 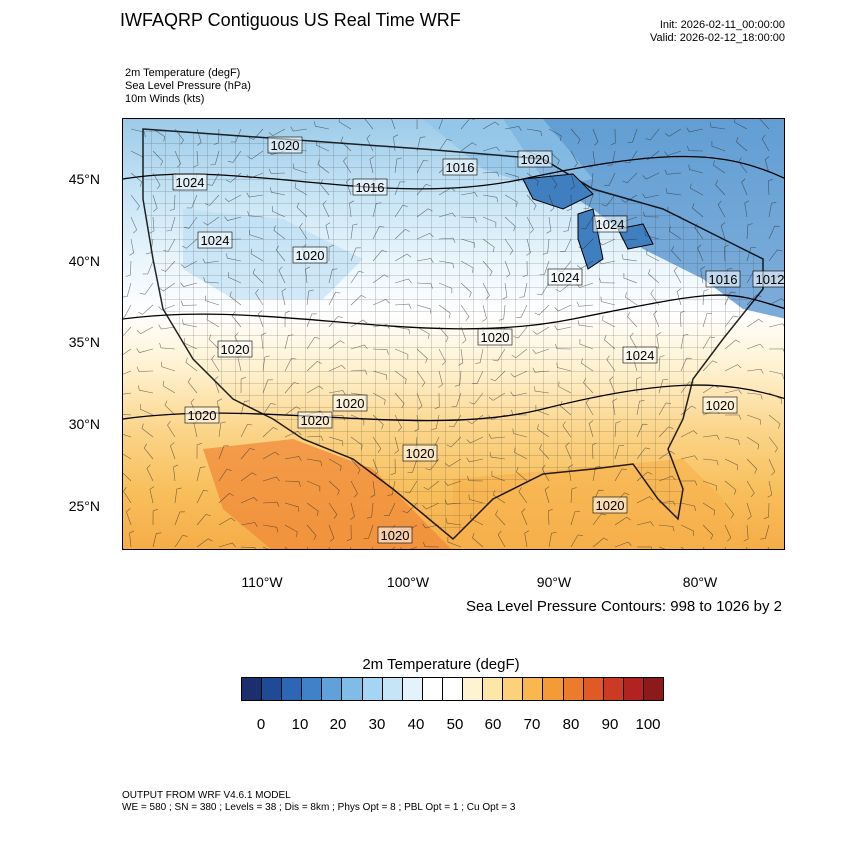 What do you see at coordinates (460, 167) in the screenshot?
I see `isobar-label: 1016` at bounding box center [460, 167].